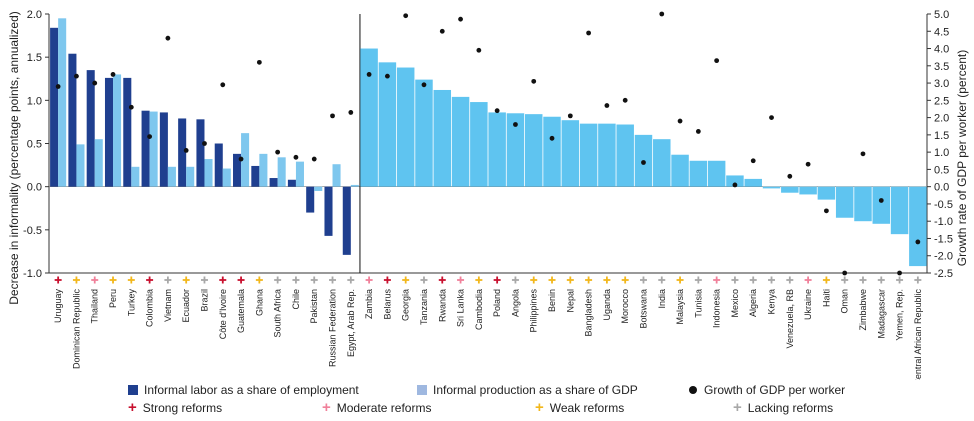 This screenshot has width=974, height=421. I want to click on legend-label-production: Informal production as a share of GDP, so click(535, 390).